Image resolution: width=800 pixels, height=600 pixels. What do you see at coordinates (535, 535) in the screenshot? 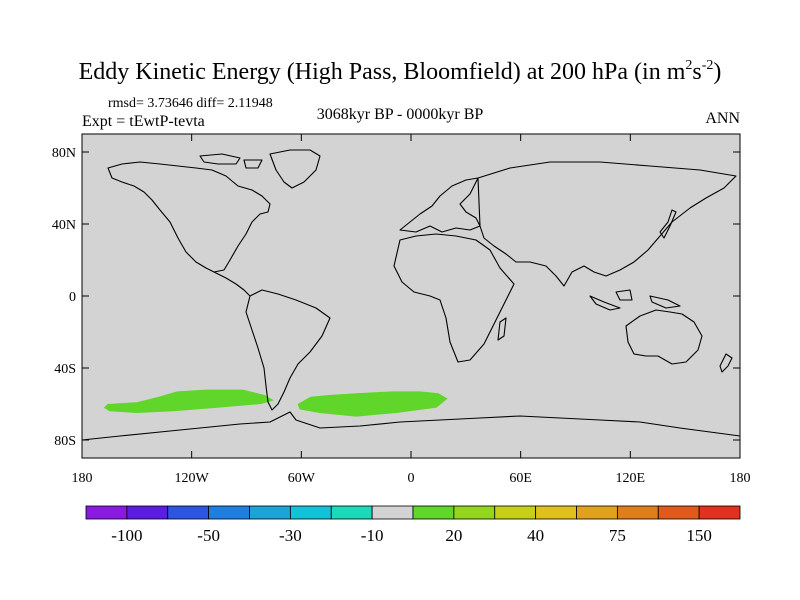
I see `colorbar-label: 40` at bounding box center [535, 535].